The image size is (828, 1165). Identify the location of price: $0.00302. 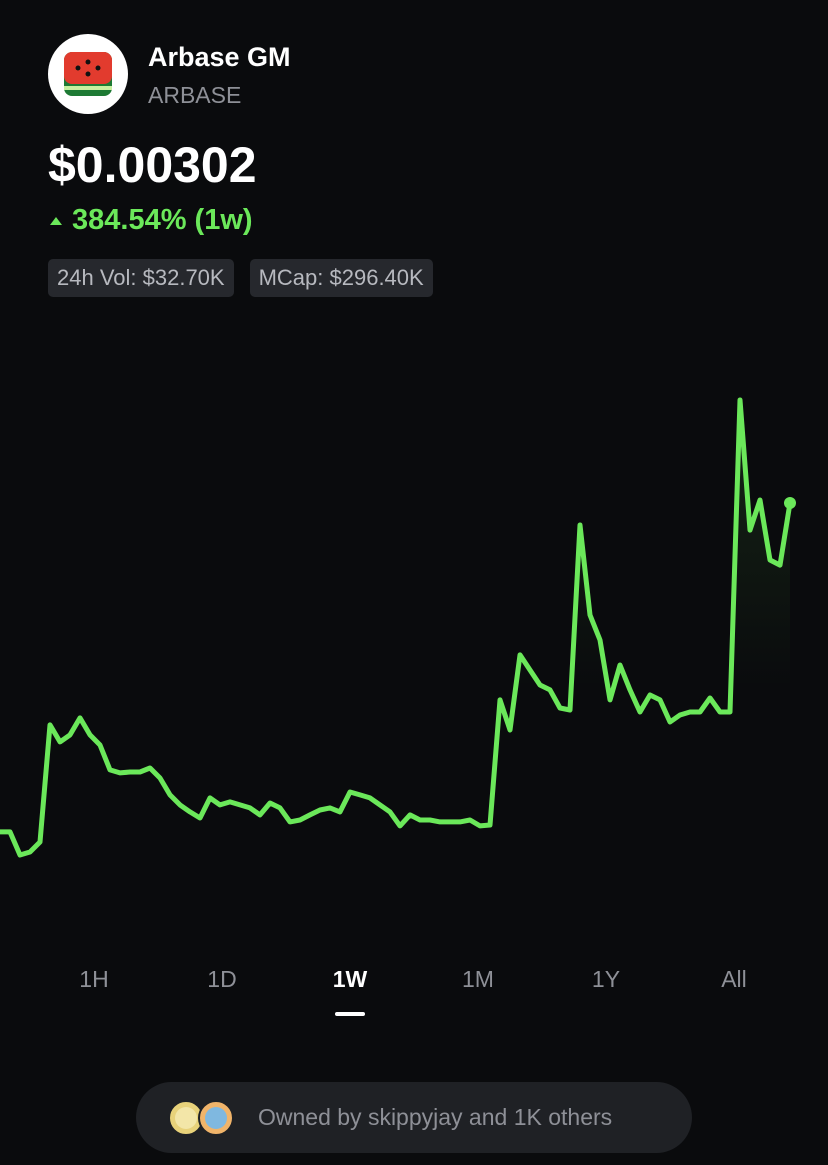
(152, 165).